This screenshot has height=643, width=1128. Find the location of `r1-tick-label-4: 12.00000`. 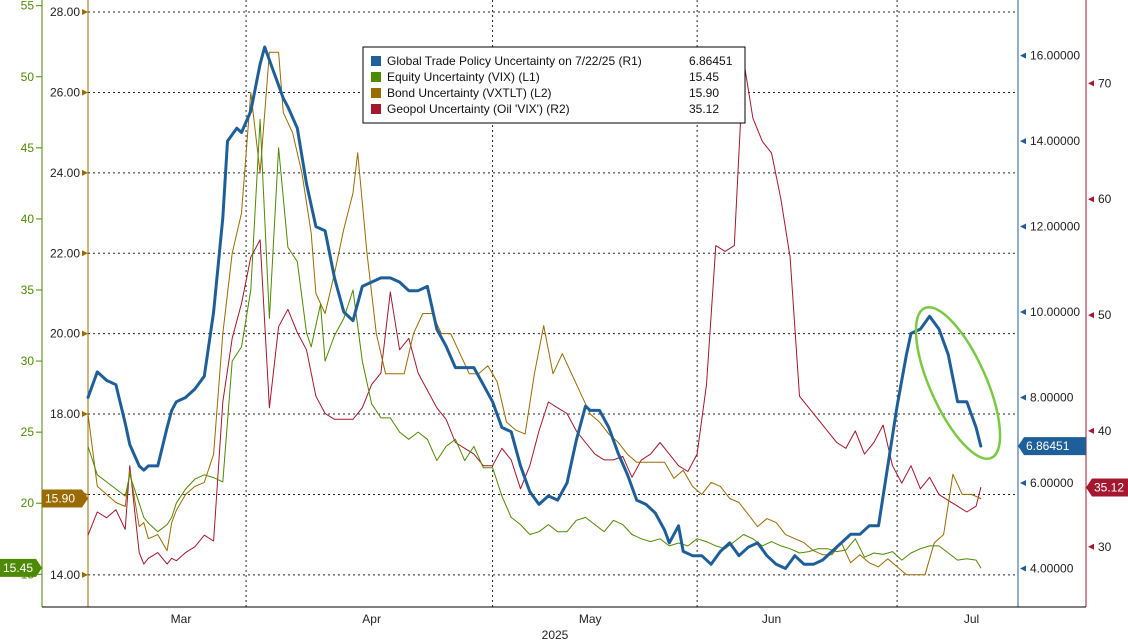

r1-tick-label-4: 12.00000 is located at coordinates (1055, 227).